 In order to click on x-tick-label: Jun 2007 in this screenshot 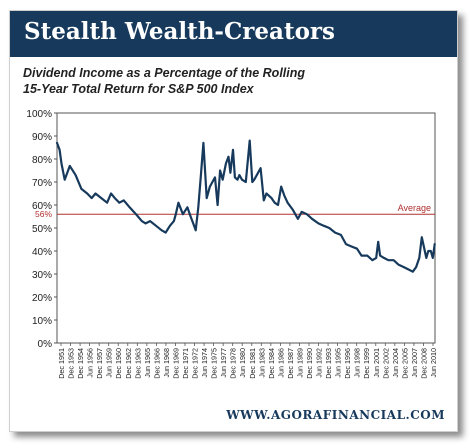, I will do `click(414, 363)`.